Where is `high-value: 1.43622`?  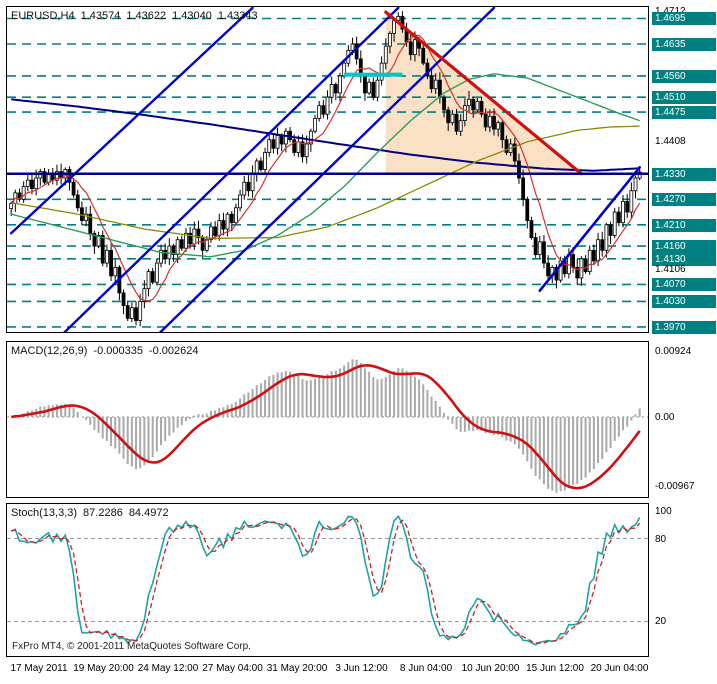
high-value: 1.43622 is located at coordinates (146, 16).